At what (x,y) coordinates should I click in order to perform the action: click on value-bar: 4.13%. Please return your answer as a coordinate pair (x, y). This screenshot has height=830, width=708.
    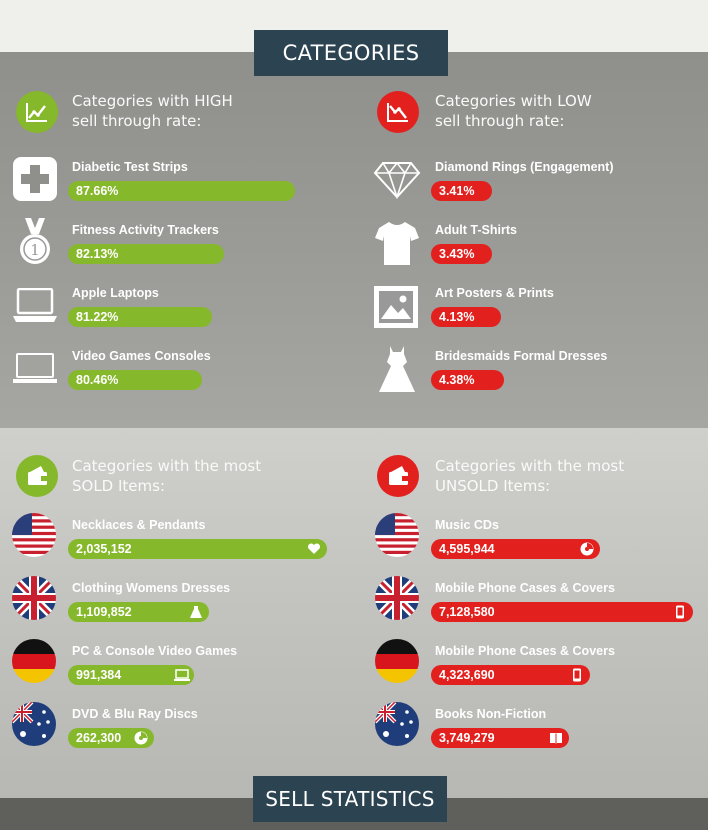
    Looking at the image, I should click on (466, 317).